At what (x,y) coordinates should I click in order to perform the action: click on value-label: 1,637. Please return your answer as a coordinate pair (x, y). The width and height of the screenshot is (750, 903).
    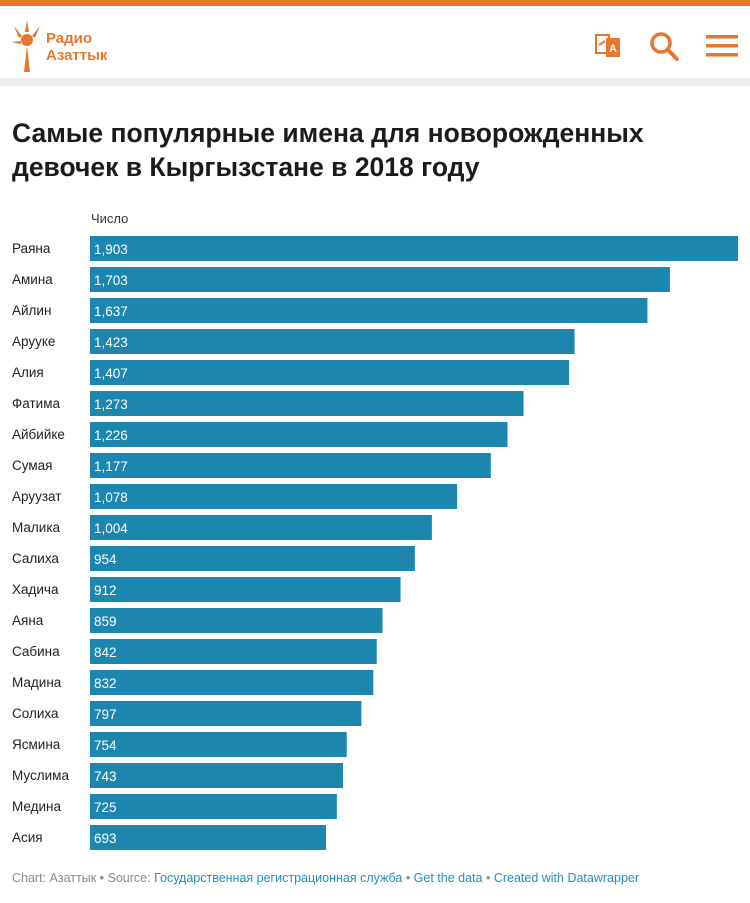
    Looking at the image, I should click on (111, 311).